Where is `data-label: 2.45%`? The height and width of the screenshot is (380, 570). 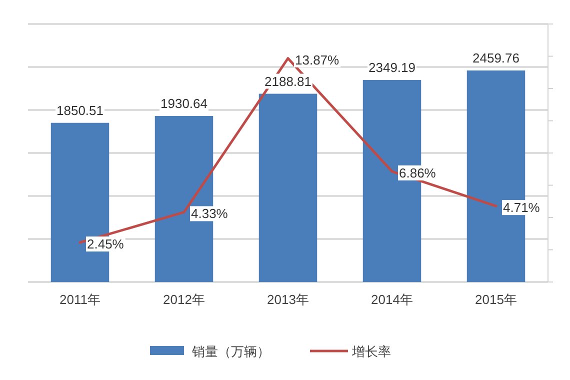 data-label: 2.45% is located at coordinates (105, 244).